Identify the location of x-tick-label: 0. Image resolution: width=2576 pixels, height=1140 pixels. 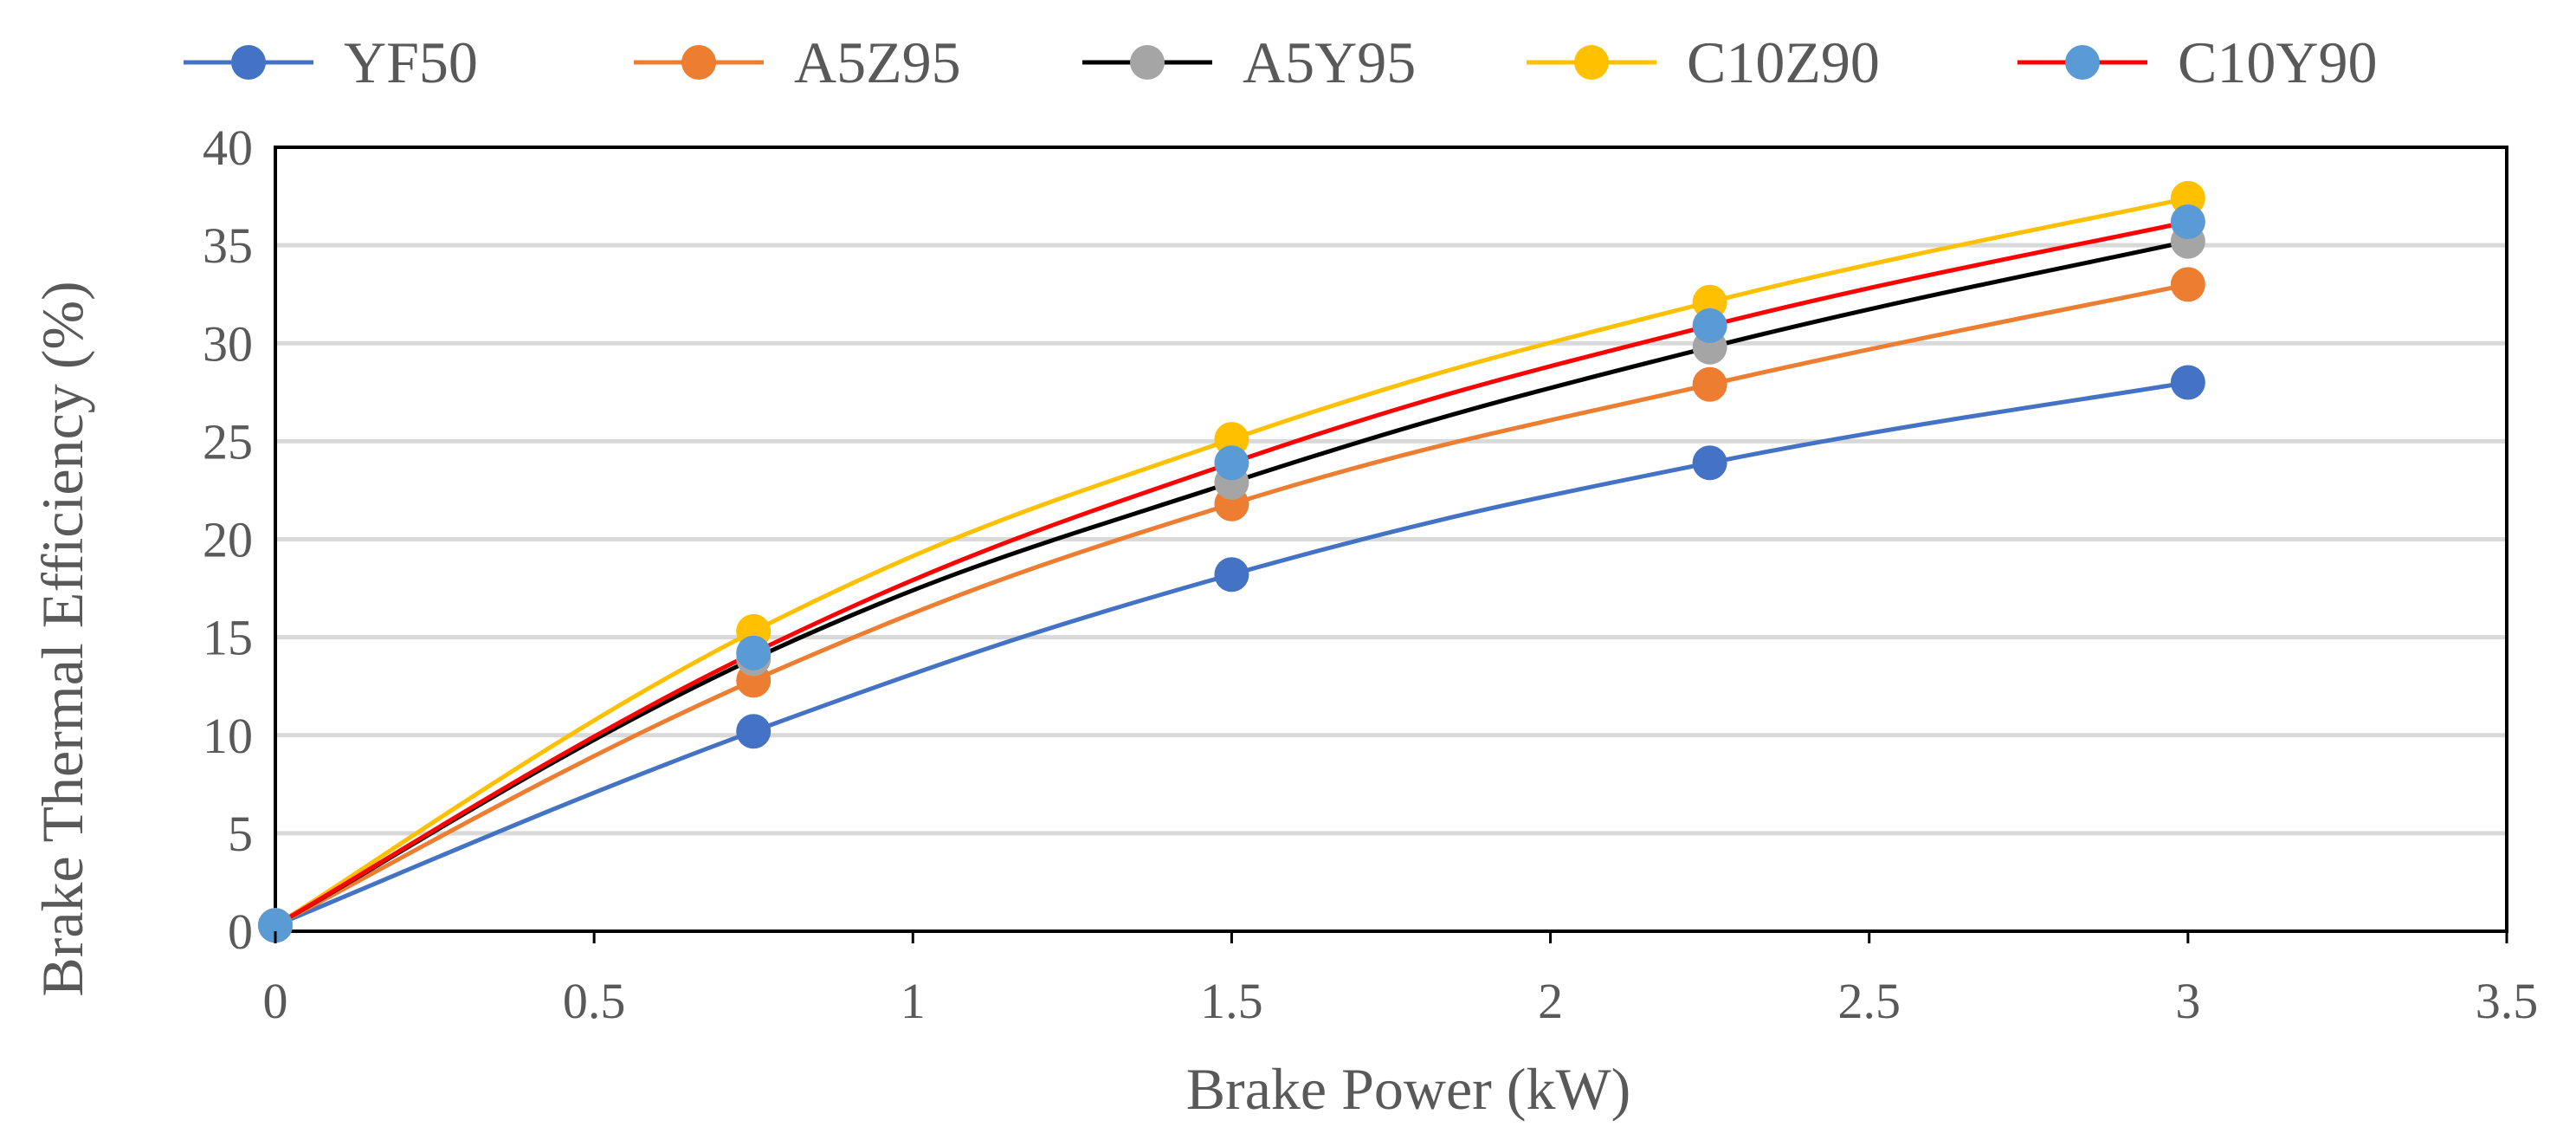
(275, 1001).